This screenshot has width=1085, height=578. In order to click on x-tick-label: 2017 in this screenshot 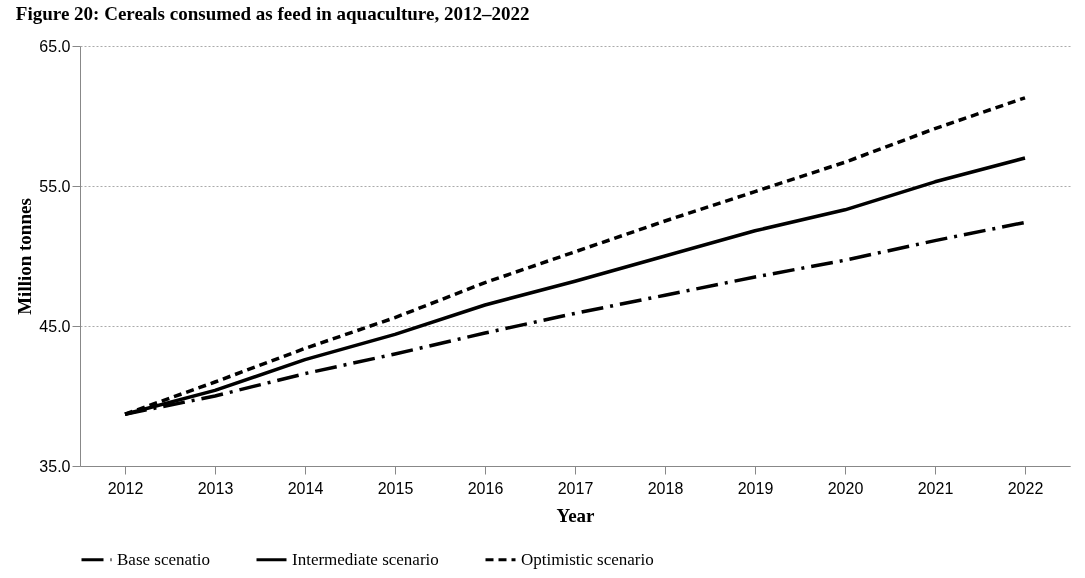, I will do `click(575, 488)`.